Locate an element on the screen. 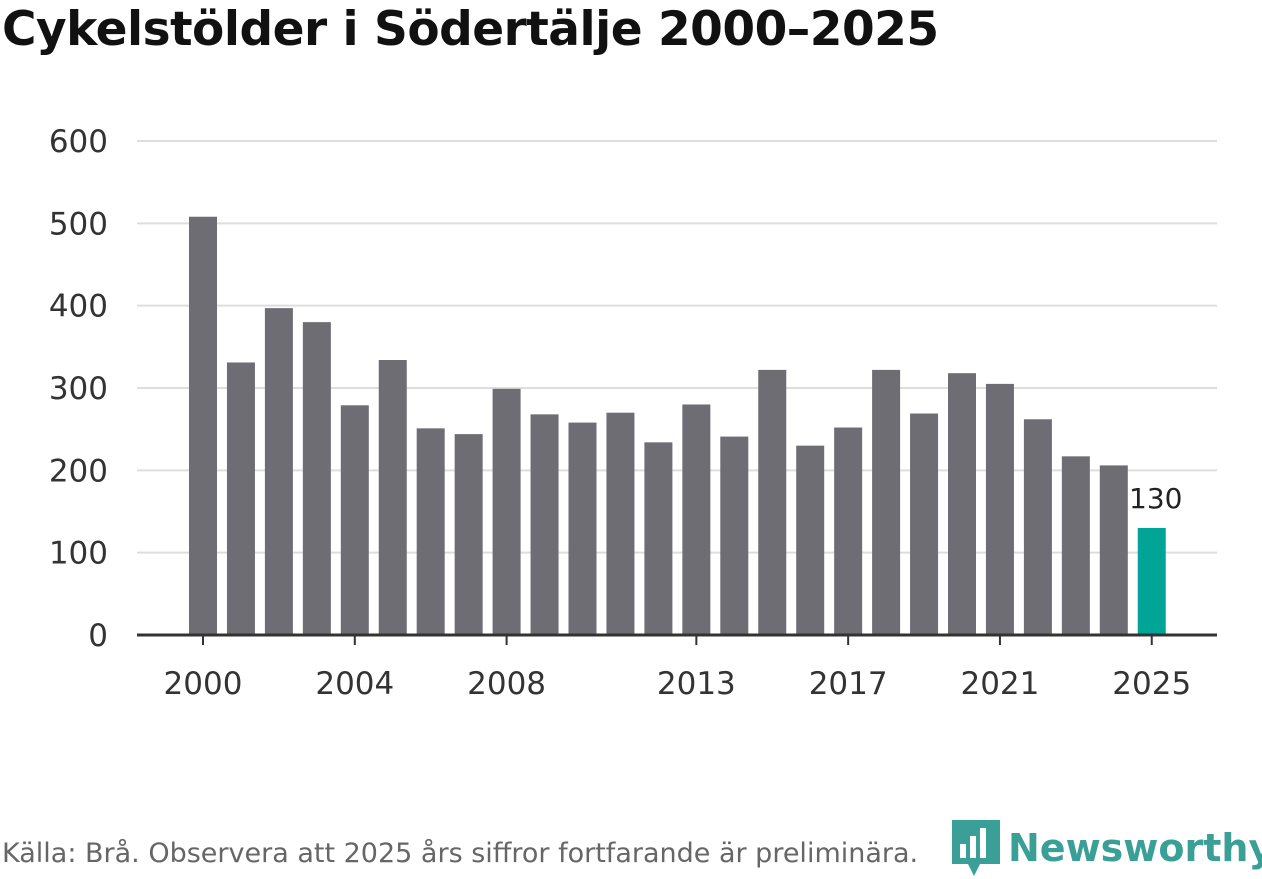  data-label-2025: 130 is located at coordinates (1155, 498).